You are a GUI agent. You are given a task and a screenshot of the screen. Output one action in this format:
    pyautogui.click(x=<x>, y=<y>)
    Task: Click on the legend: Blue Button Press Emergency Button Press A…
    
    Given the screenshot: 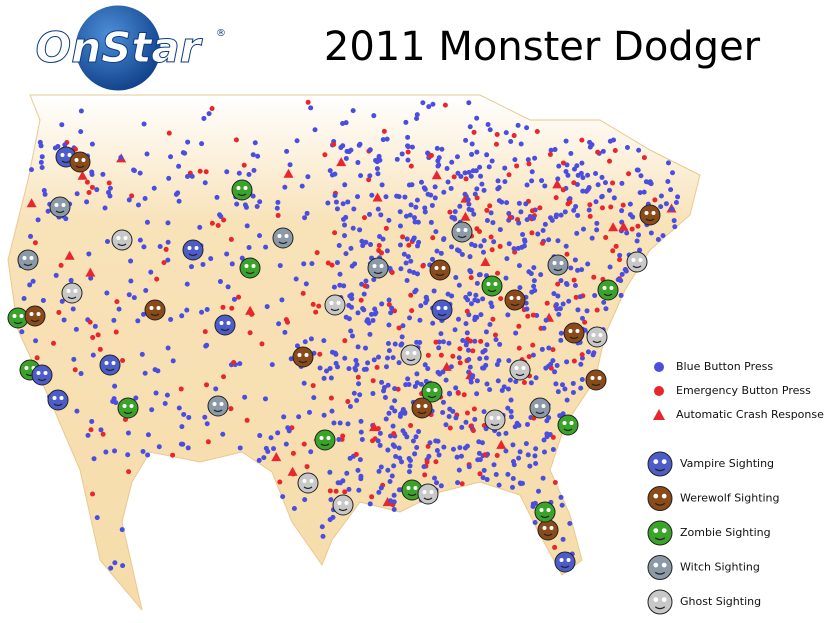 What is the action you would take?
    pyautogui.click(x=735, y=487)
    